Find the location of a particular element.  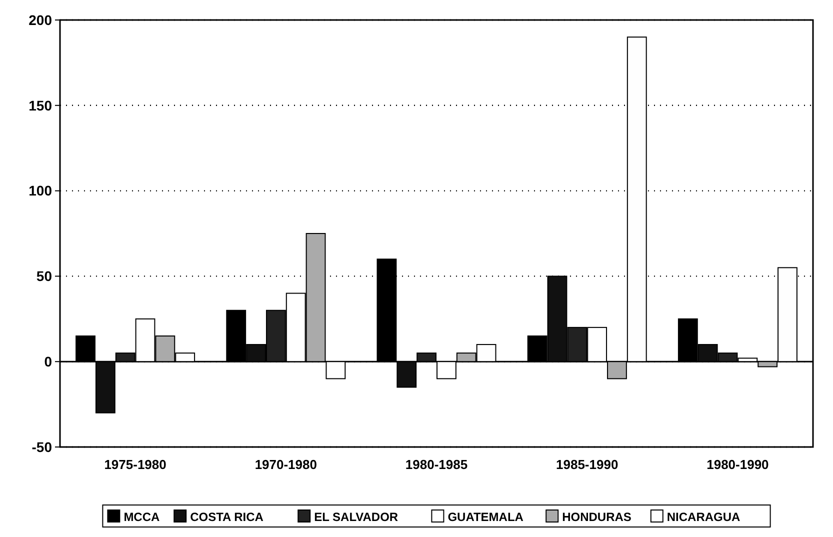

x-tick-label: 1985-1990 is located at coordinates (587, 464).